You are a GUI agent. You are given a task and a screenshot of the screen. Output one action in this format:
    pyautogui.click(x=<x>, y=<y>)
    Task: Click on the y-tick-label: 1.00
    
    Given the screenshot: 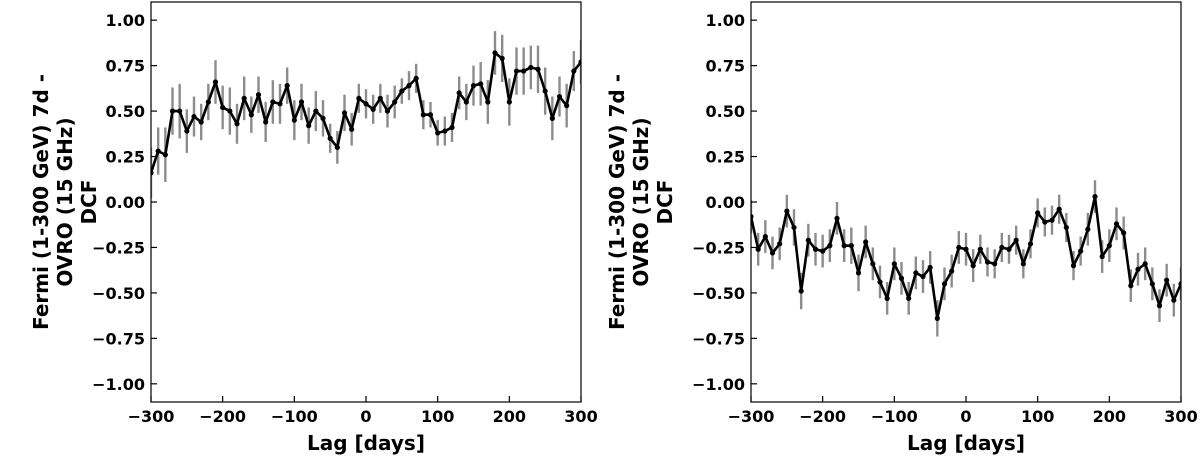 What is the action you would take?
    pyautogui.click(x=125, y=20)
    